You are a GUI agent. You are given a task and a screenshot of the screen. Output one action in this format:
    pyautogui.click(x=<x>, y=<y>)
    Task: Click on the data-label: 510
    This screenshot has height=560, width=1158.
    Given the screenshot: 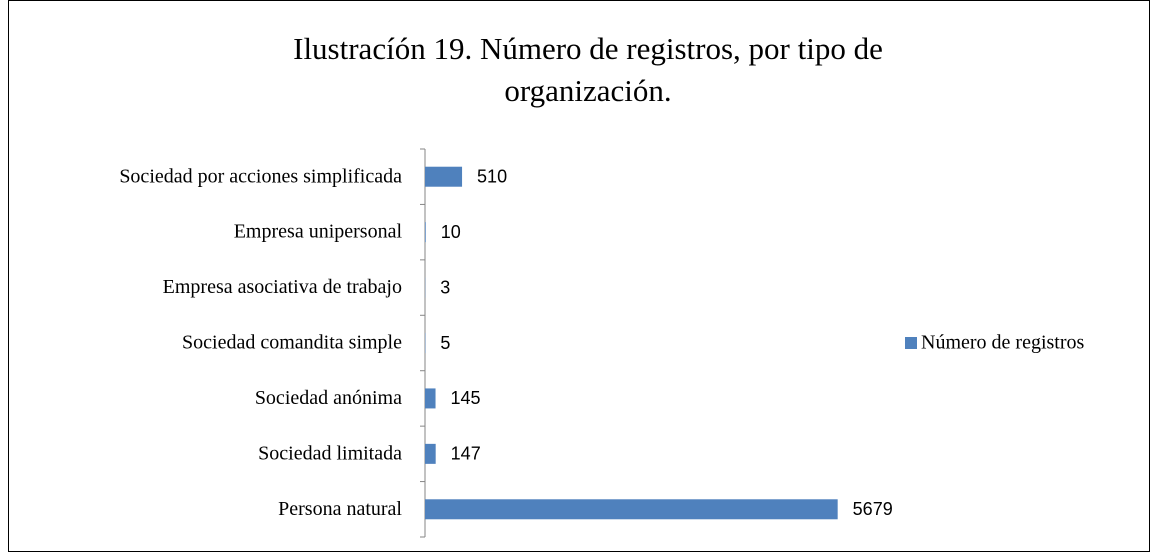 What is the action you would take?
    pyautogui.click(x=492, y=176)
    